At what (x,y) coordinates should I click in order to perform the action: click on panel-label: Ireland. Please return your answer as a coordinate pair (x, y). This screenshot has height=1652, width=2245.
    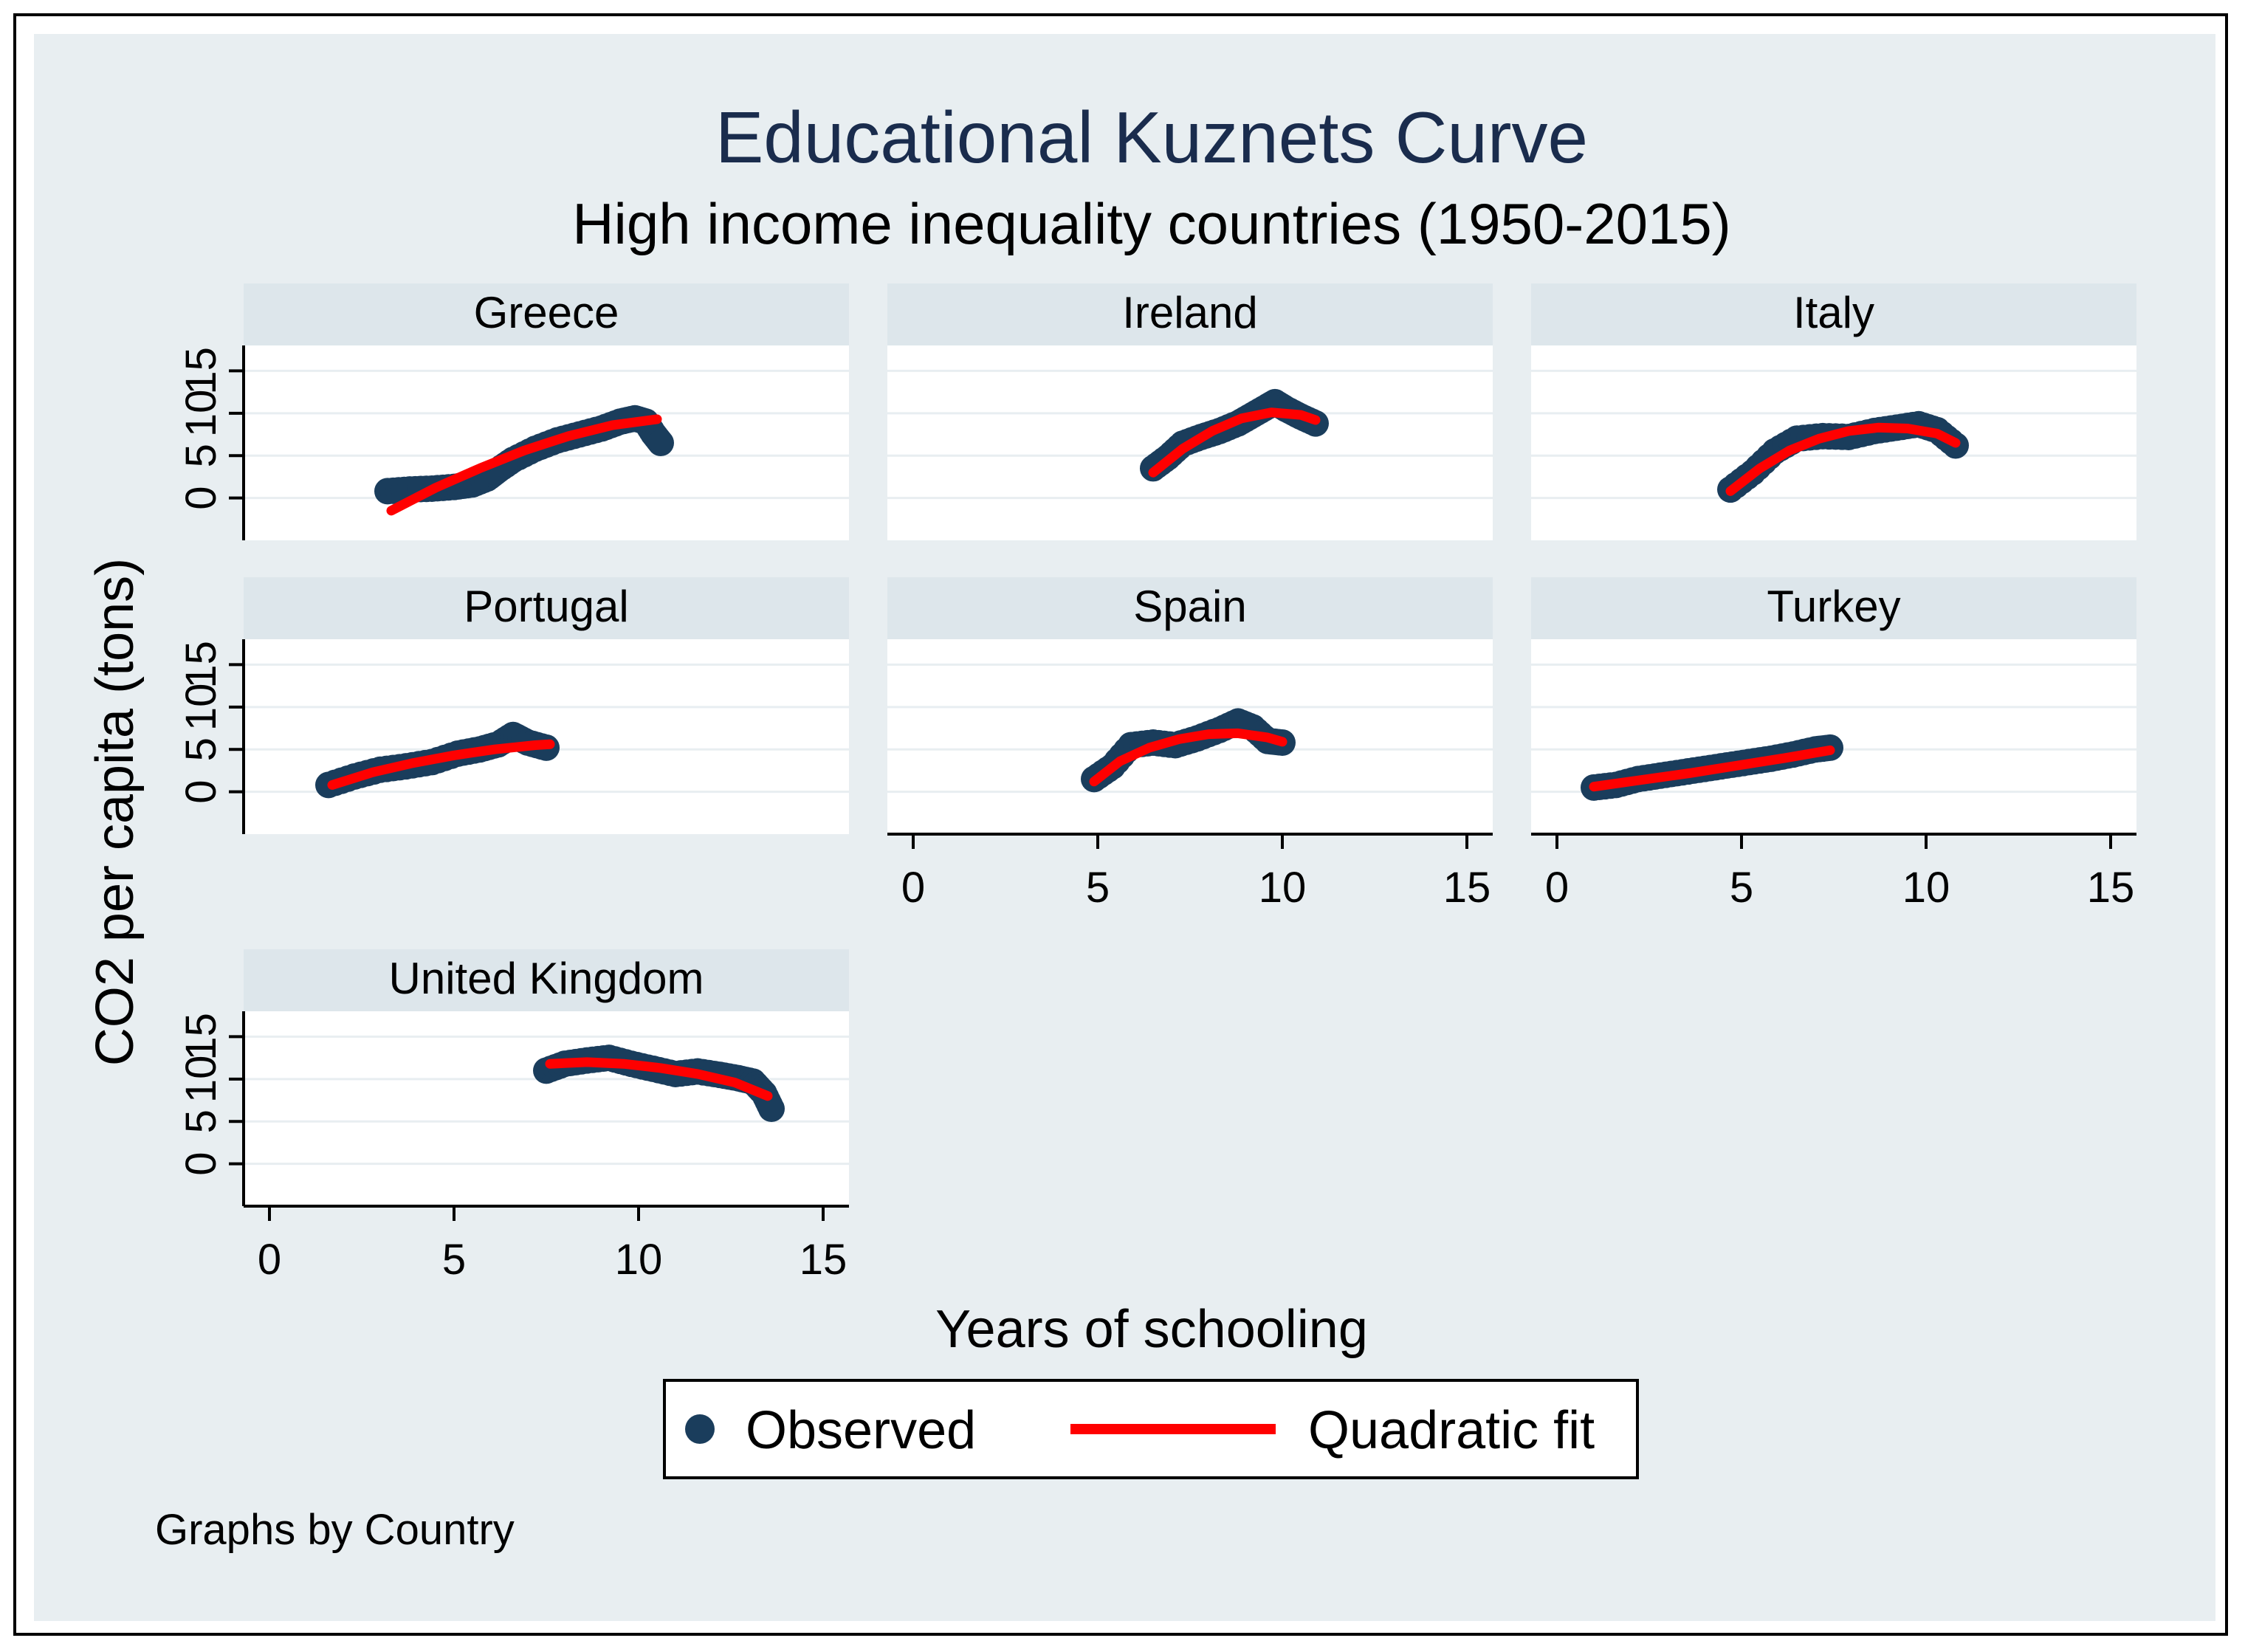
    Looking at the image, I should click on (1189, 312).